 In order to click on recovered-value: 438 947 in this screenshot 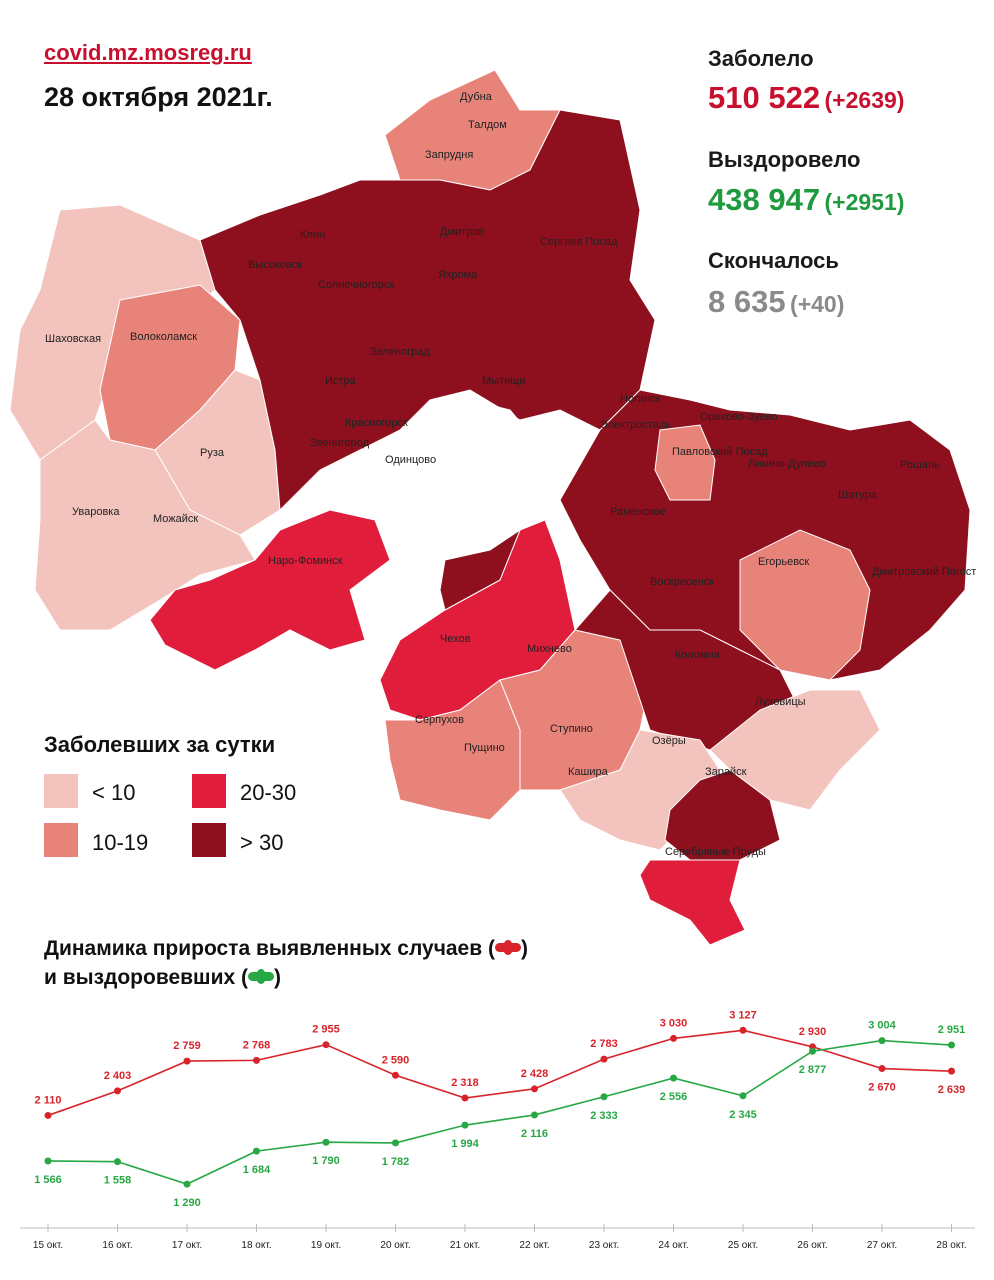, I will do `click(764, 199)`.